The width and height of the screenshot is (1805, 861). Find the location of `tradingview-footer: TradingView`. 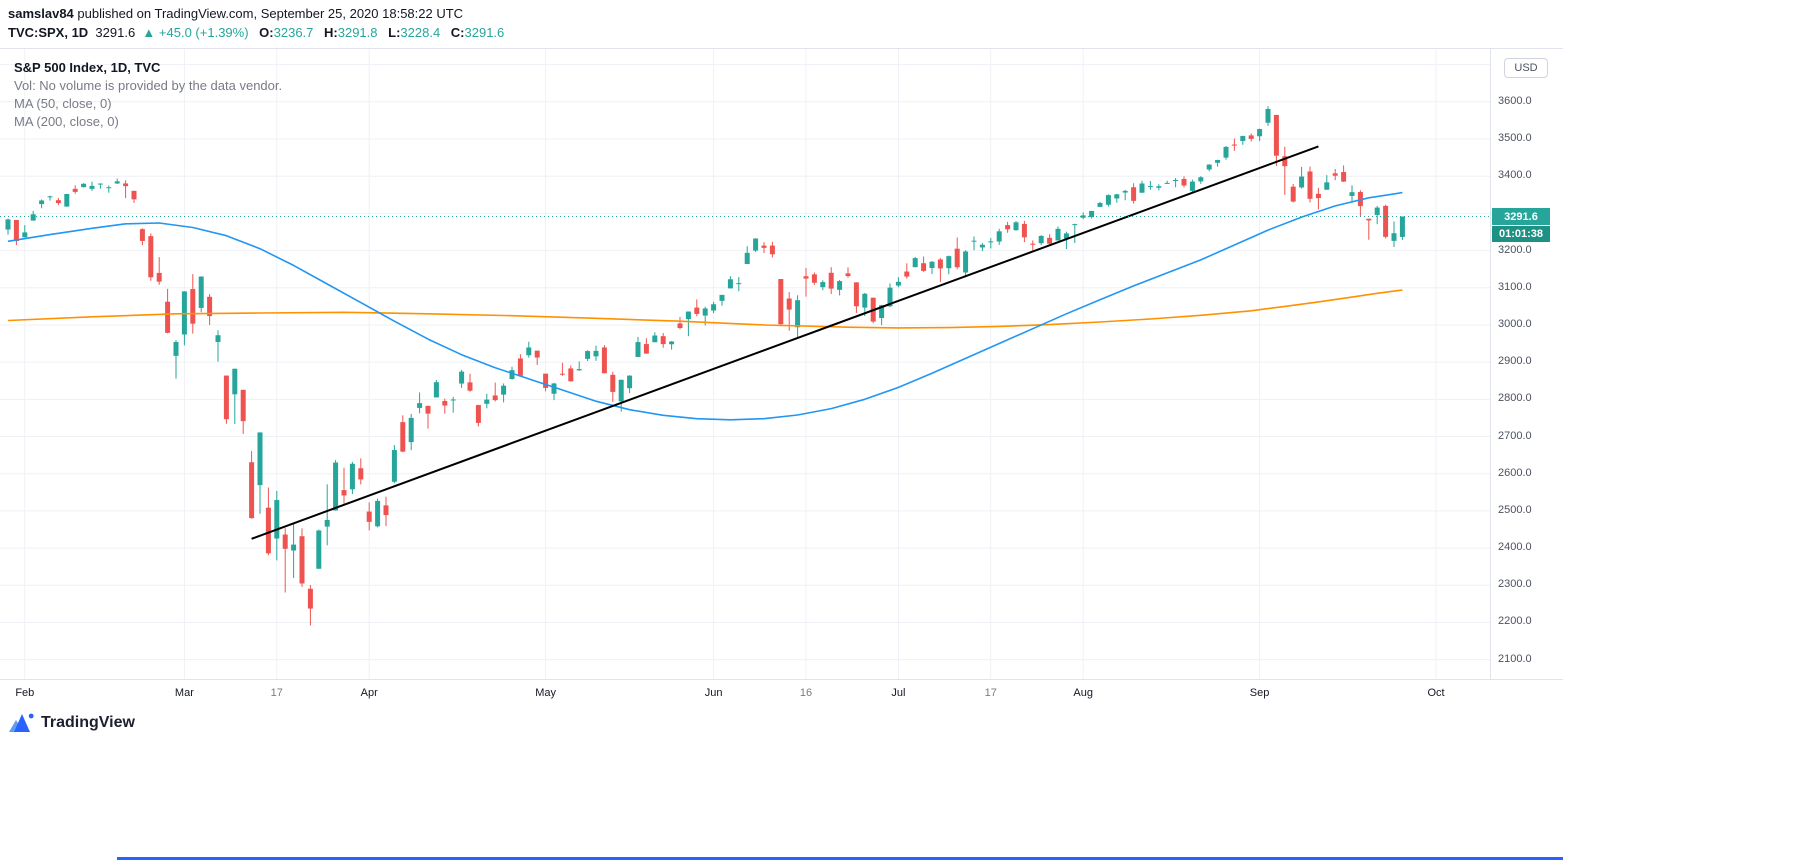

tradingview-footer: TradingView is located at coordinates (71, 722).